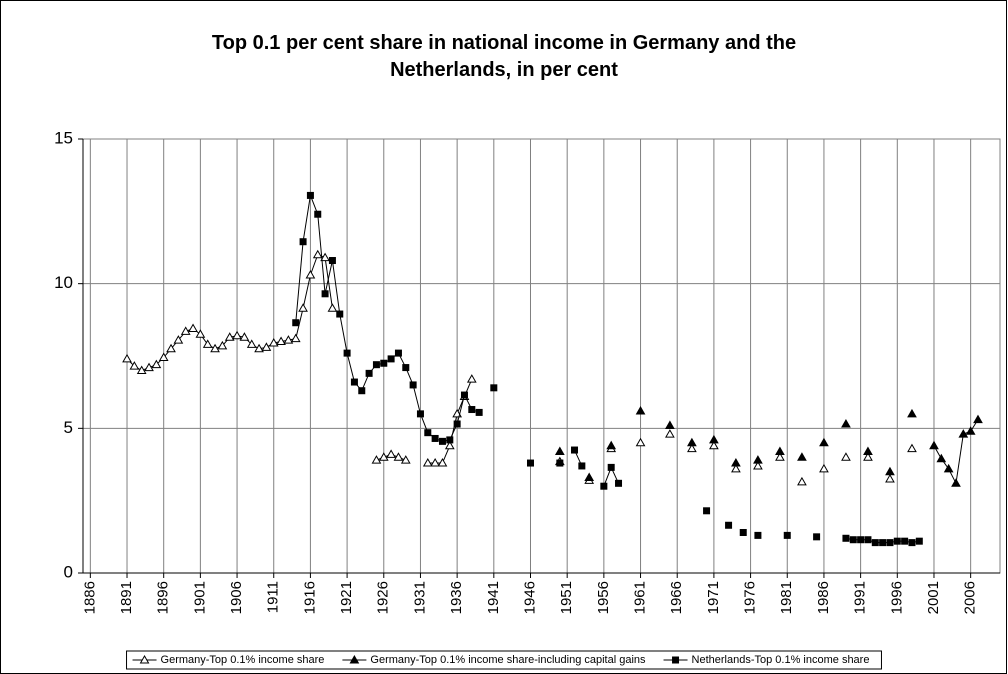  Describe the element at coordinates (346, 597) in the screenshot. I see `x-tick-label: 1921` at that location.